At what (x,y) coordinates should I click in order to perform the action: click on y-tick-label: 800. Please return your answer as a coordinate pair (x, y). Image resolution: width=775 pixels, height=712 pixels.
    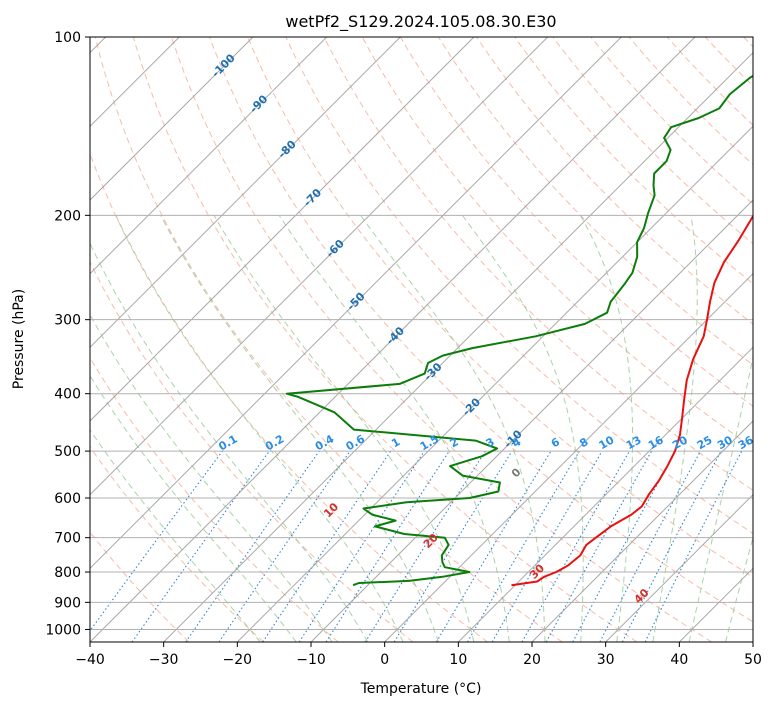
    Looking at the image, I should click on (67, 573).